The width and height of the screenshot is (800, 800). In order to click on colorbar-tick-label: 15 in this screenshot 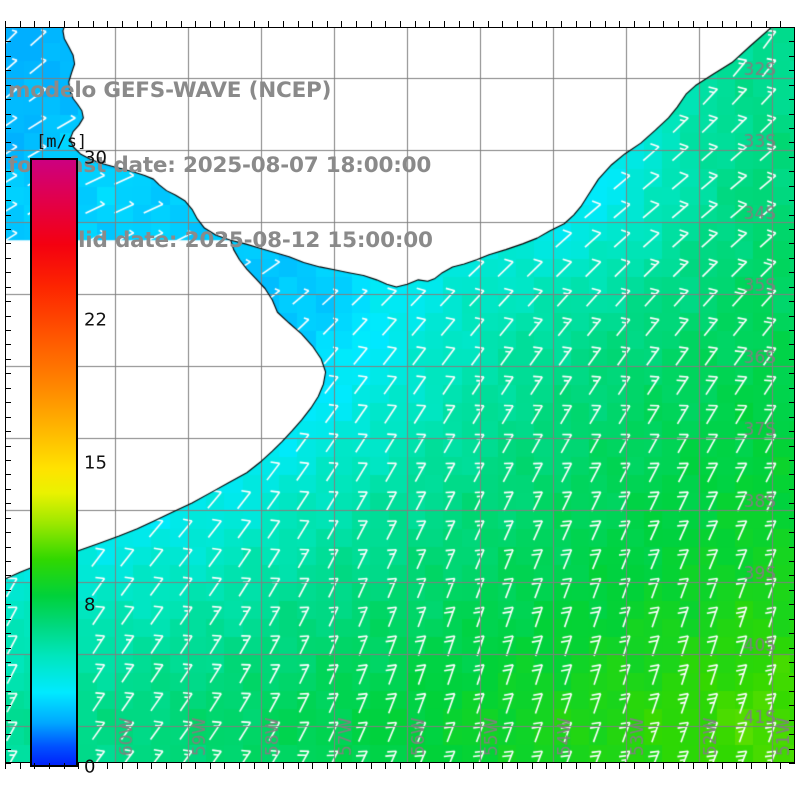, I will do `click(95, 462)`.